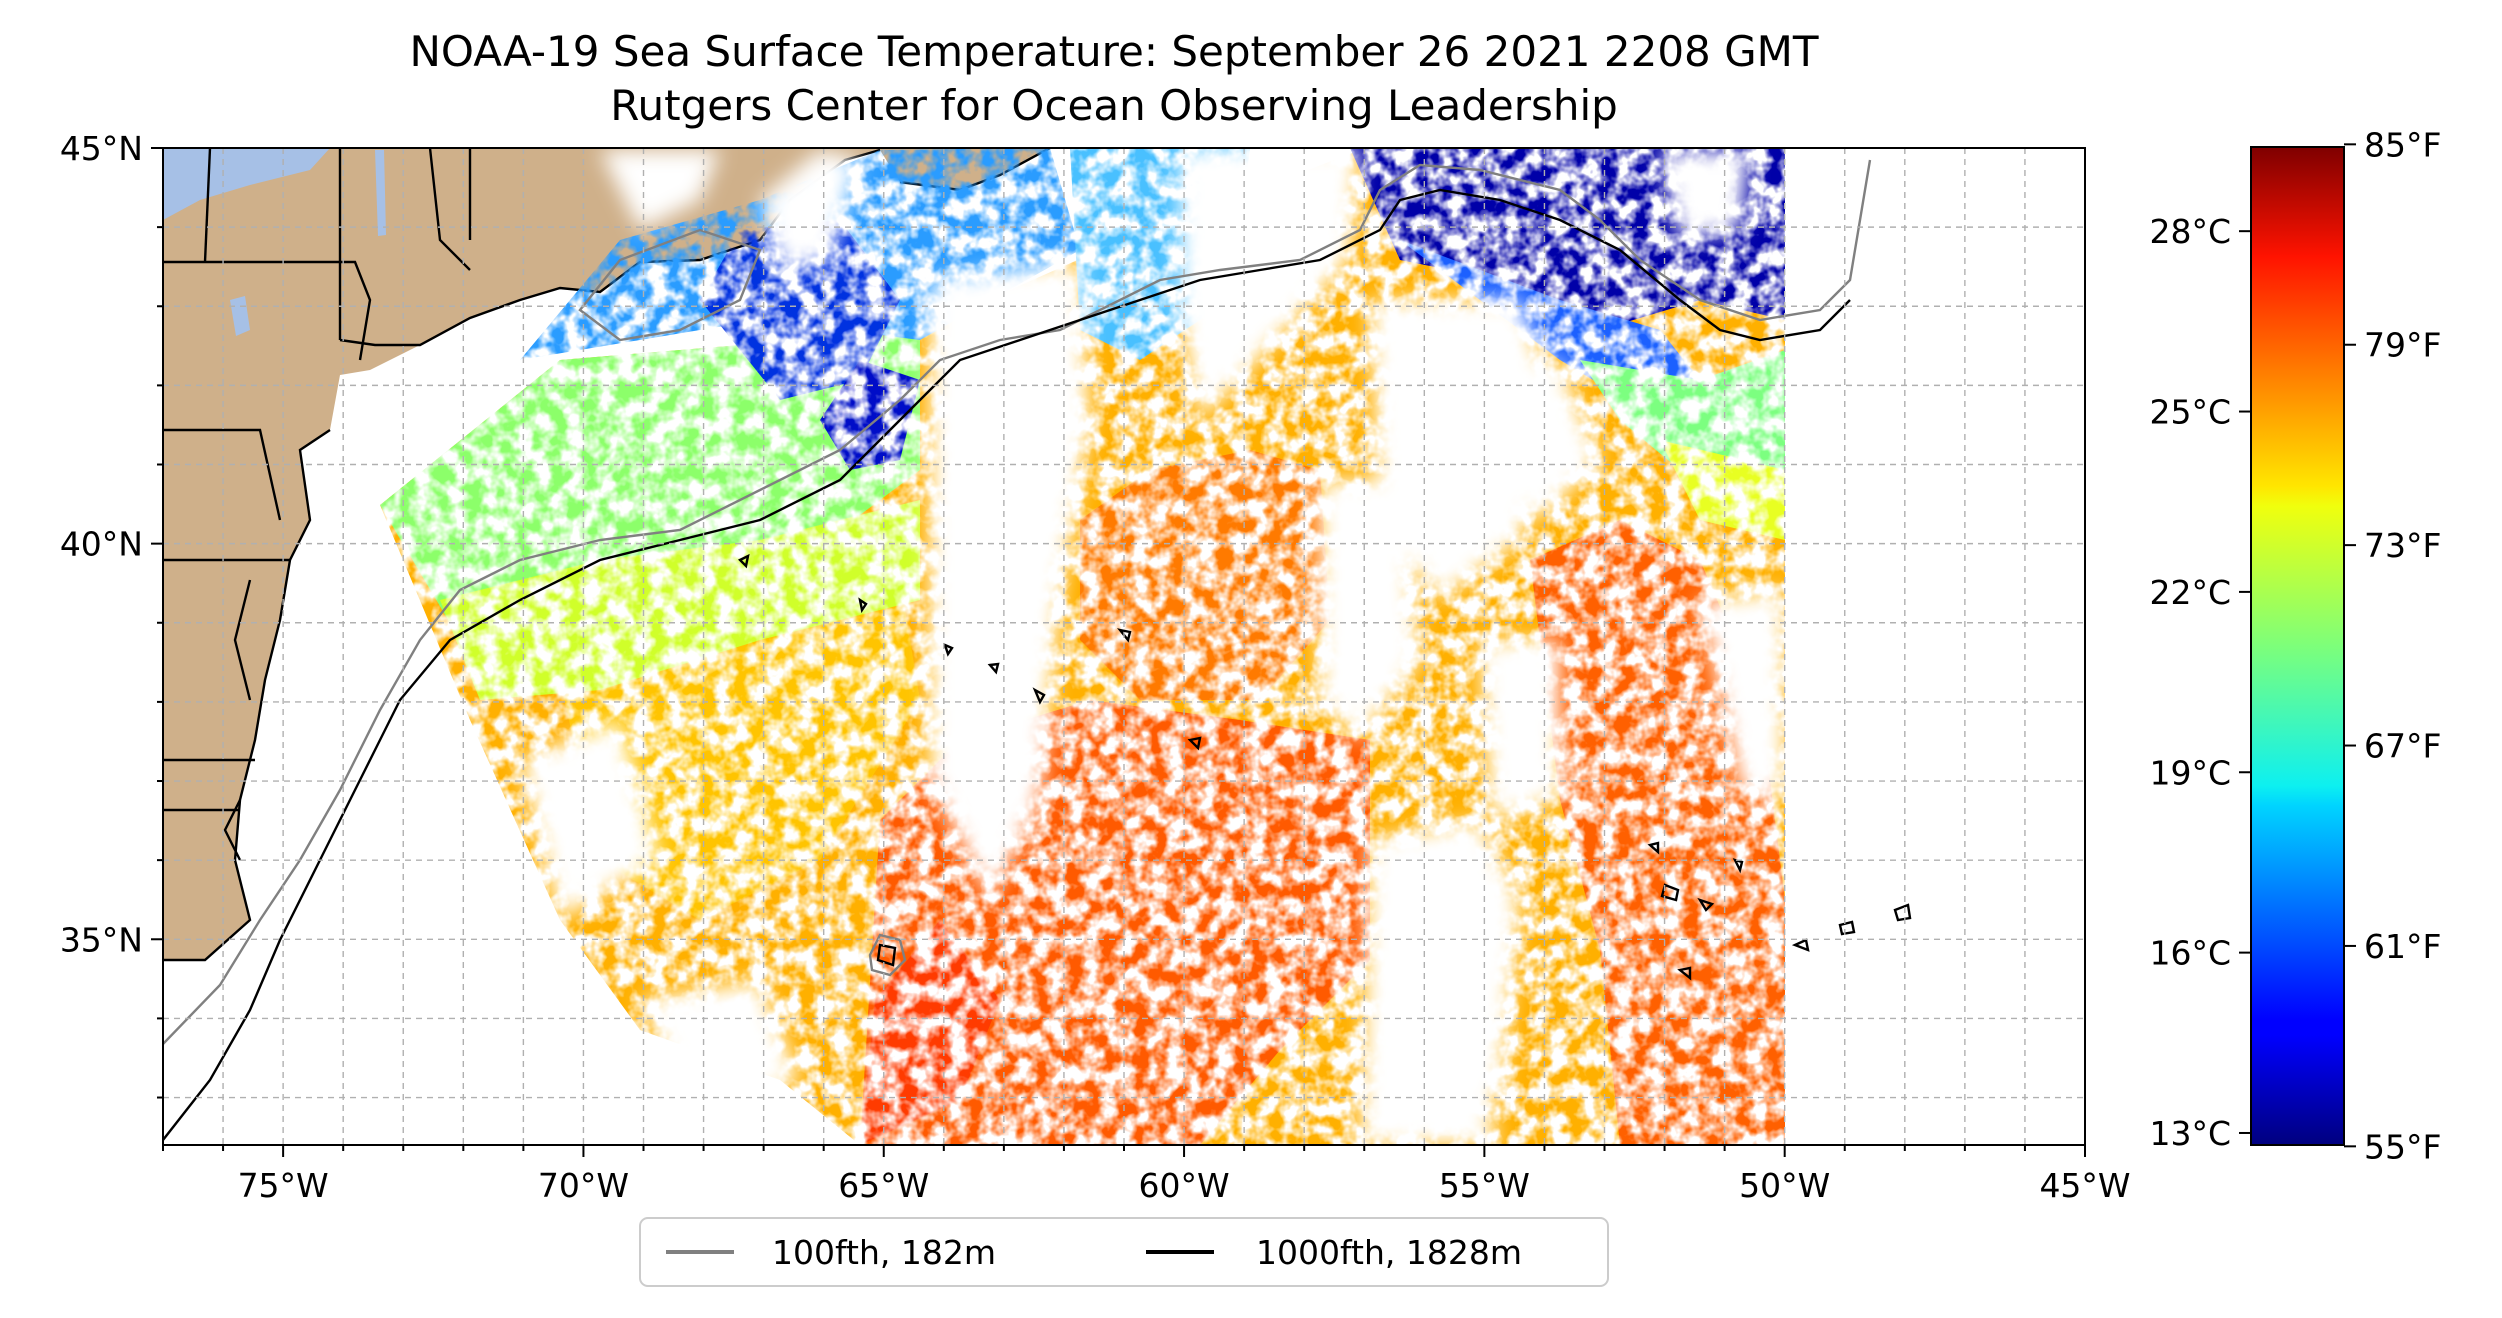  Describe the element at coordinates (2297, 646) in the screenshot. I see `colorbar` at that location.